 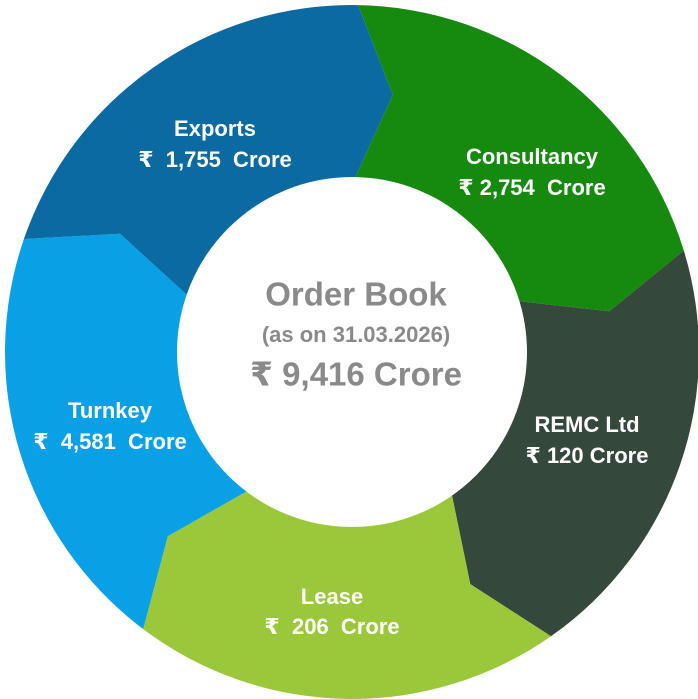 I want to click on segment-amount: ₹ 4,581 Crore, so click(x=110, y=441).